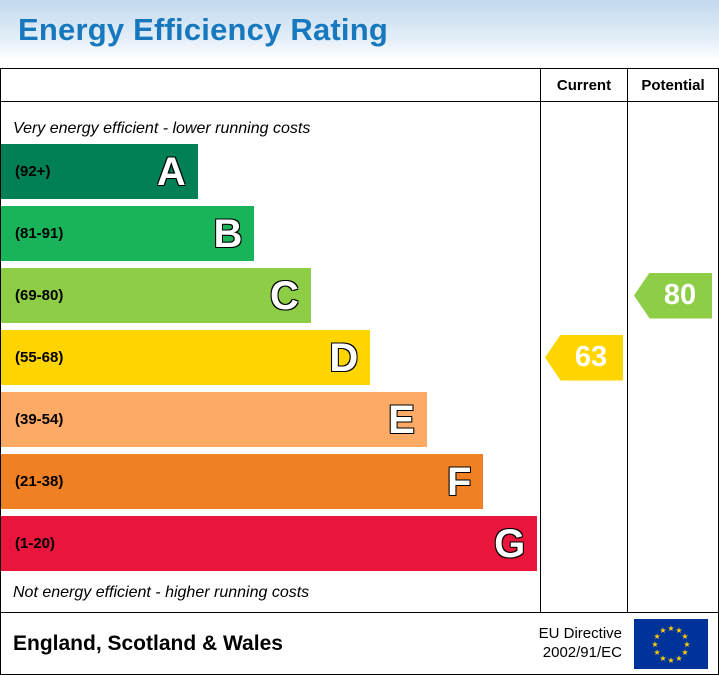 The width and height of the screenshot is (719, 675). Describe the element at coordinates (33, 171) in the screenshot. I see `band-a-range-label: (92+)` at that location.